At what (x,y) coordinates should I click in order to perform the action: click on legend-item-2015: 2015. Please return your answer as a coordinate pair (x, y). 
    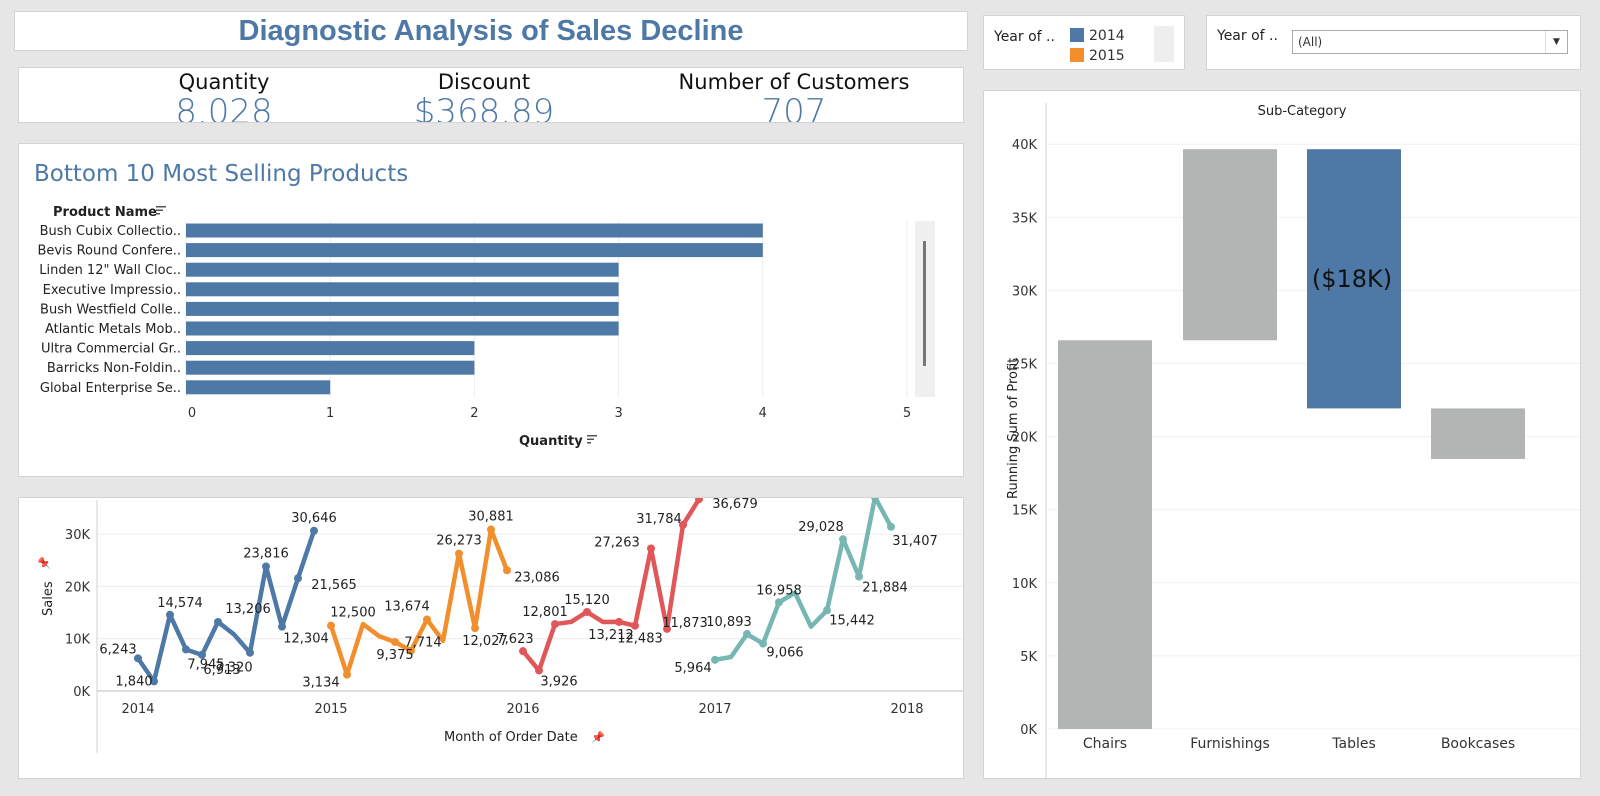
    Looking at the image, I should click on (1097, 56).